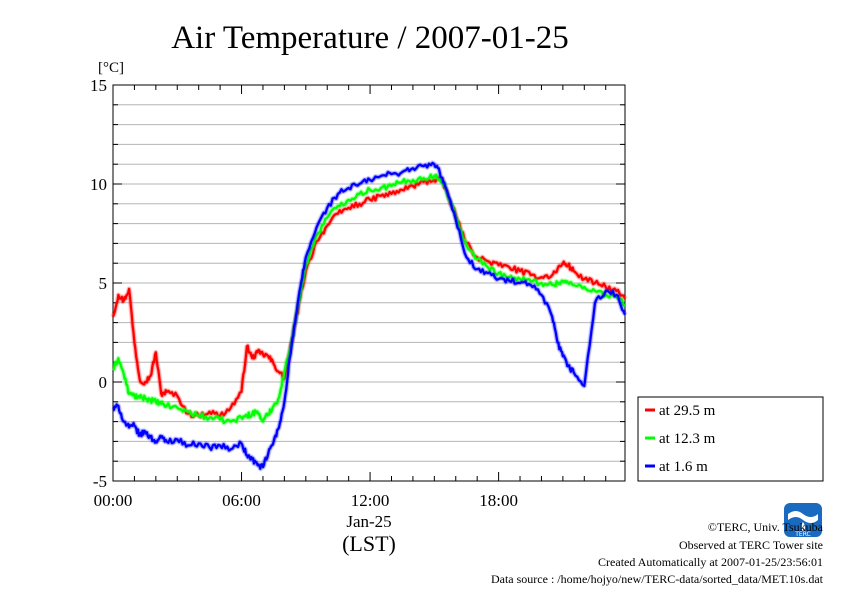 This screenshot has width=842, height=595. Describe the element at coordinates (368, 521) in the screenshot. I see `date-label: Jan-25` at that location.